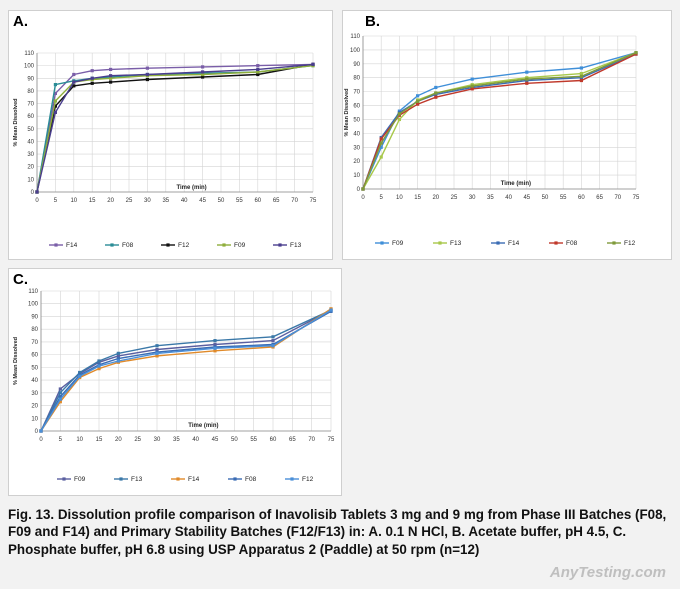  Describe the element at coordinates (356, 148) in the screenshot. I see `y-tick-label: 30` at that location.